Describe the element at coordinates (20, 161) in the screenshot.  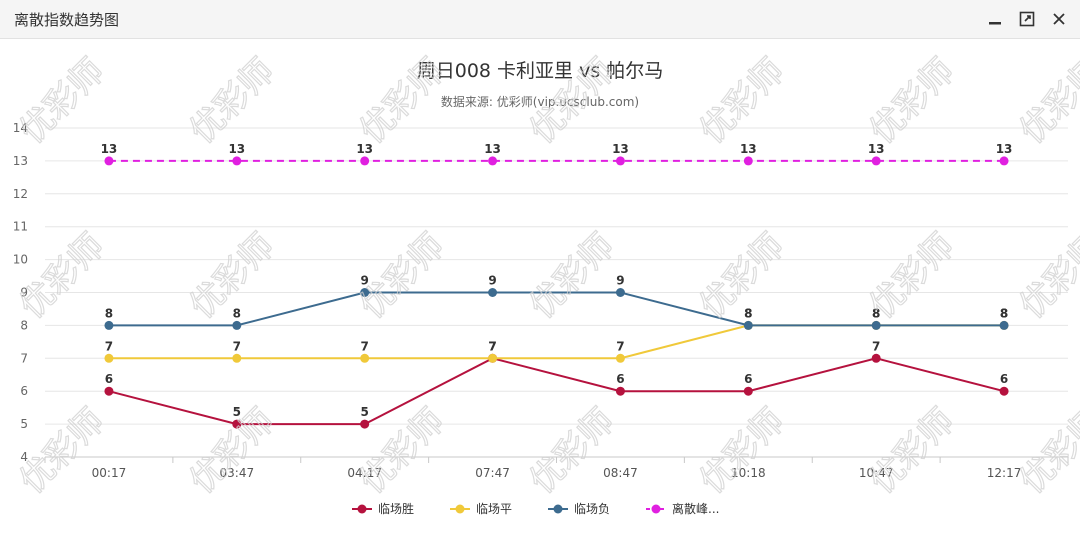
I see `y-tick-label: 13` at that location.